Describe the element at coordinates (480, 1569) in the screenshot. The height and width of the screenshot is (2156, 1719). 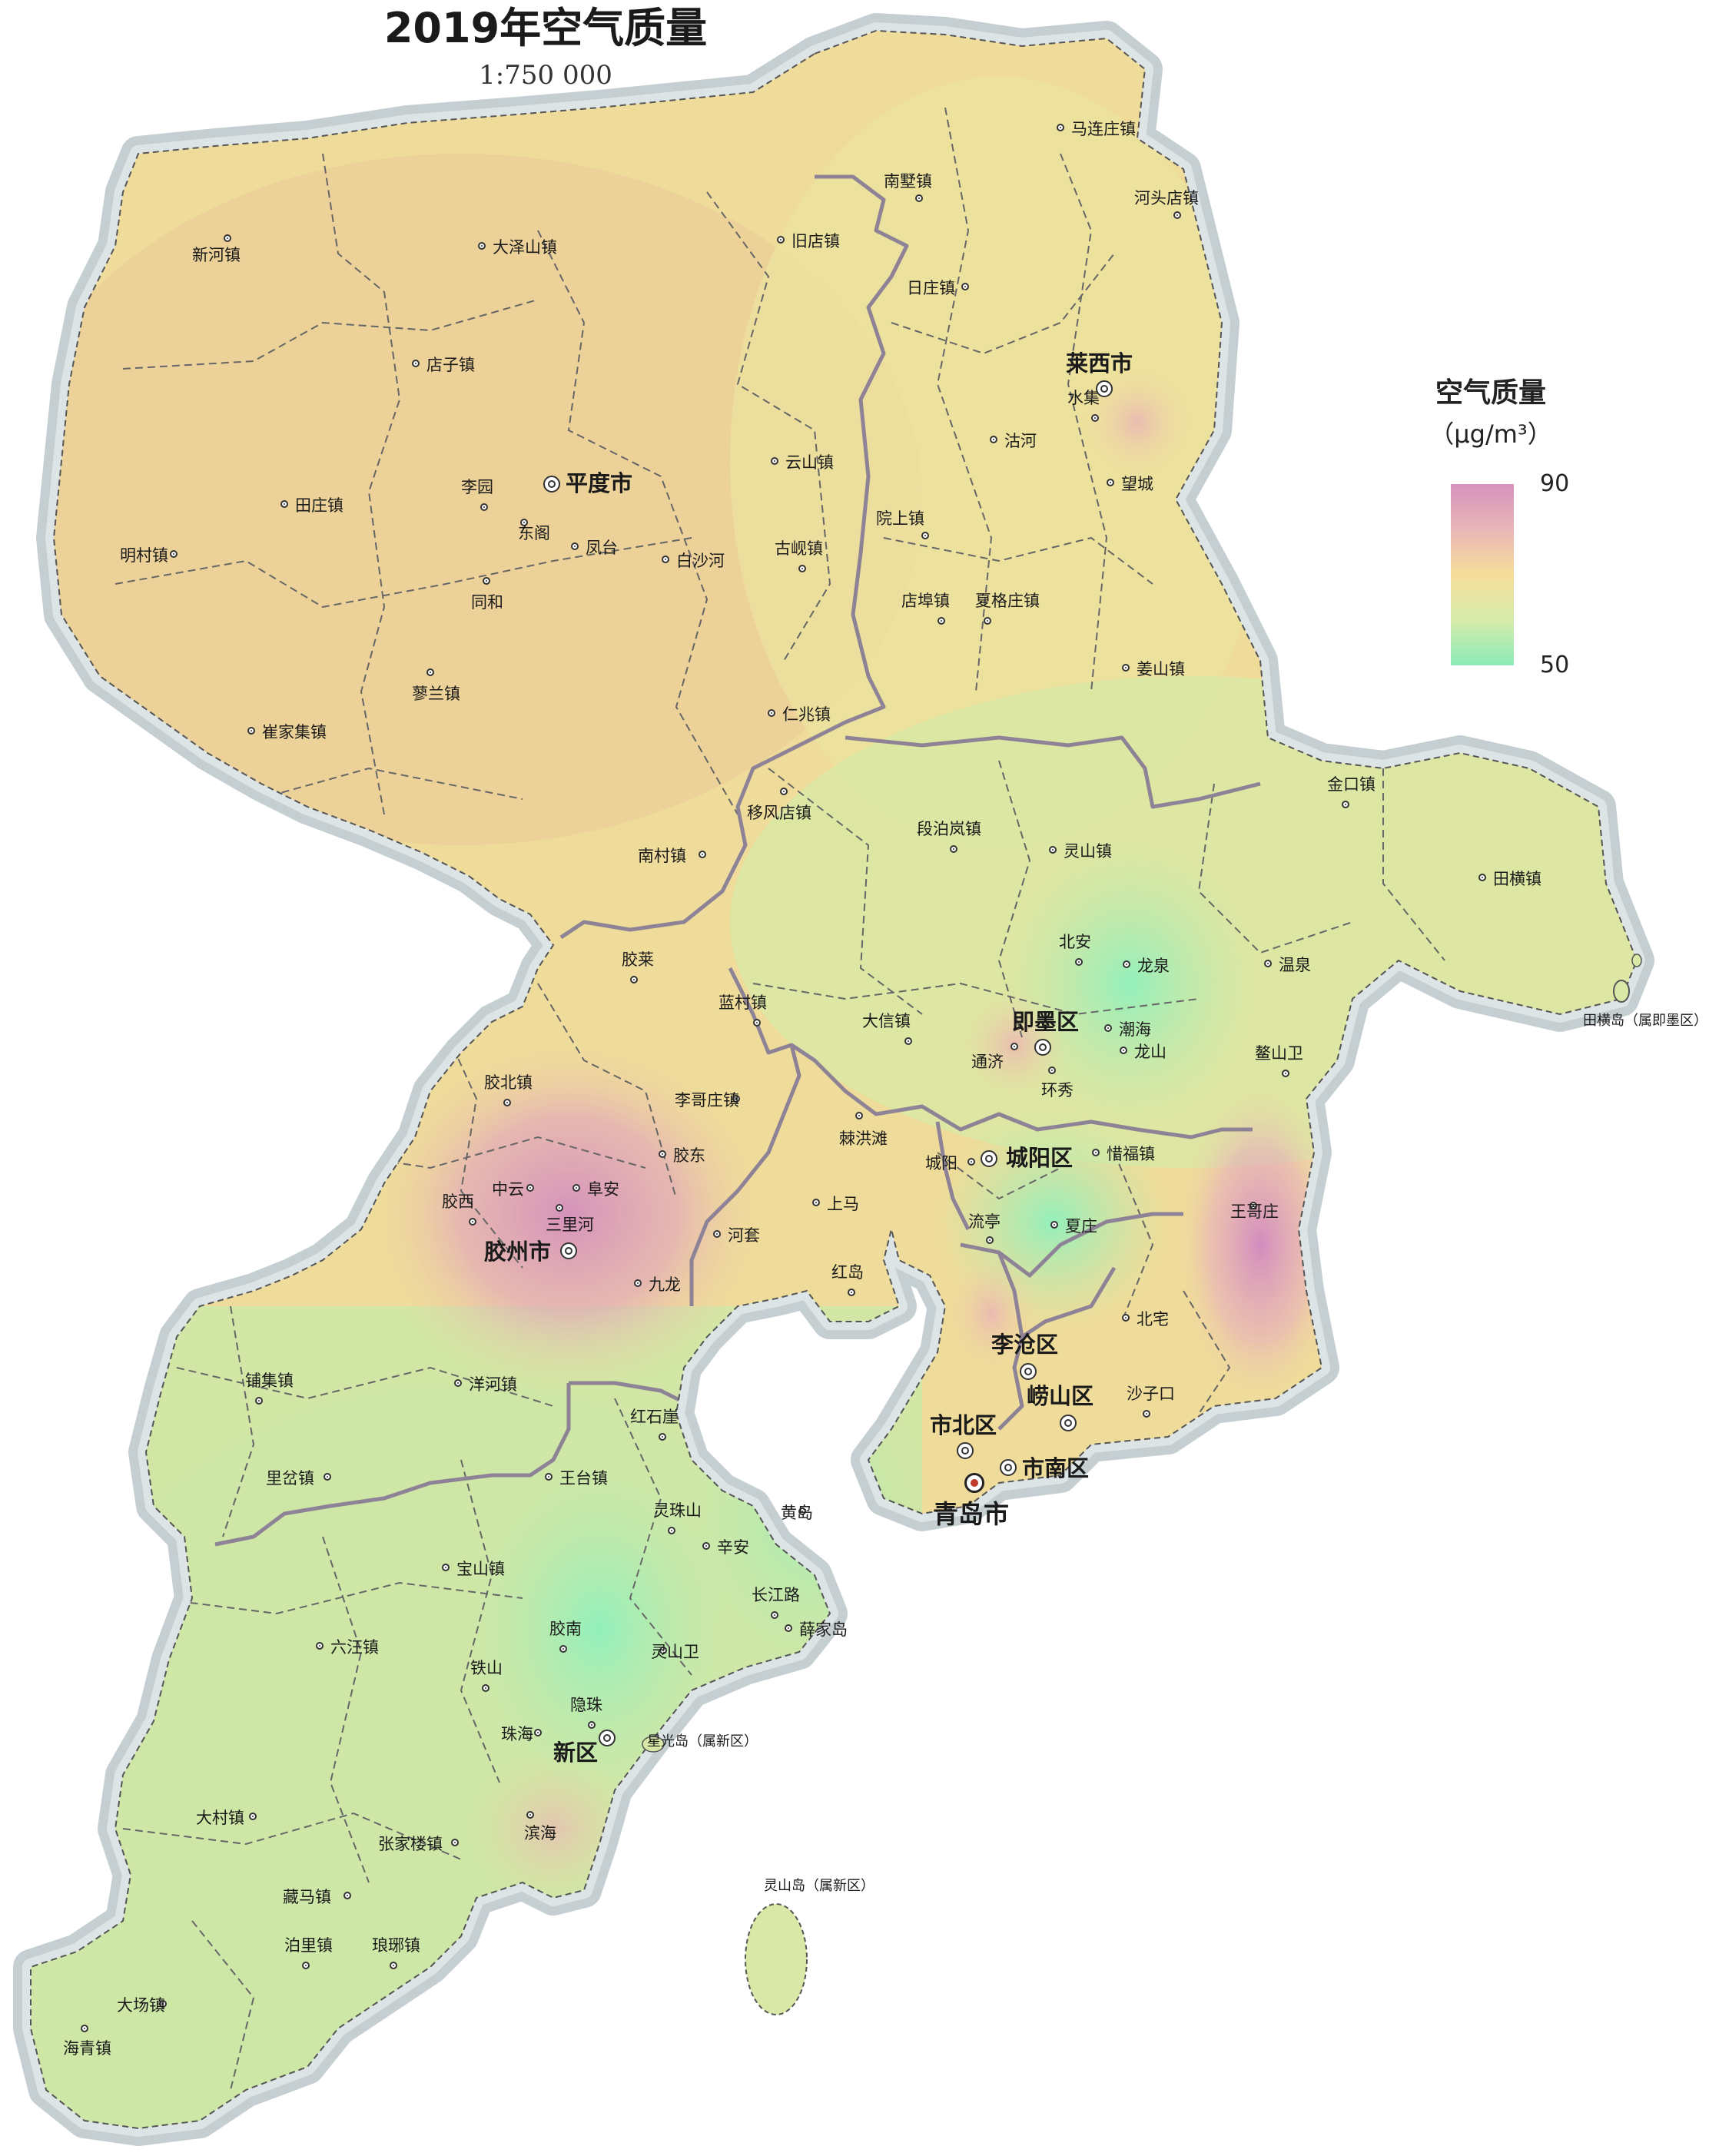
I see `town-label: 宝山镇` at that location.